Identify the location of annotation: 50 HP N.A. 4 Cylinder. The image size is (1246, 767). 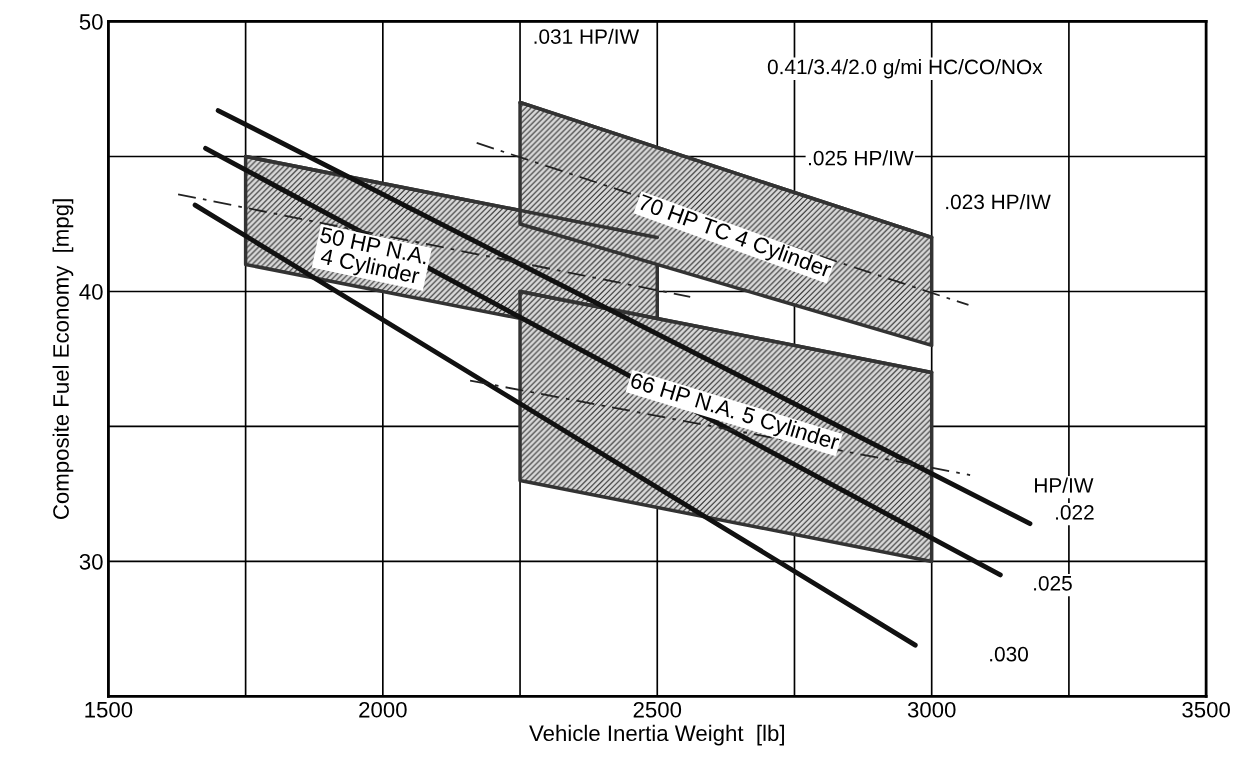
(374, 257).